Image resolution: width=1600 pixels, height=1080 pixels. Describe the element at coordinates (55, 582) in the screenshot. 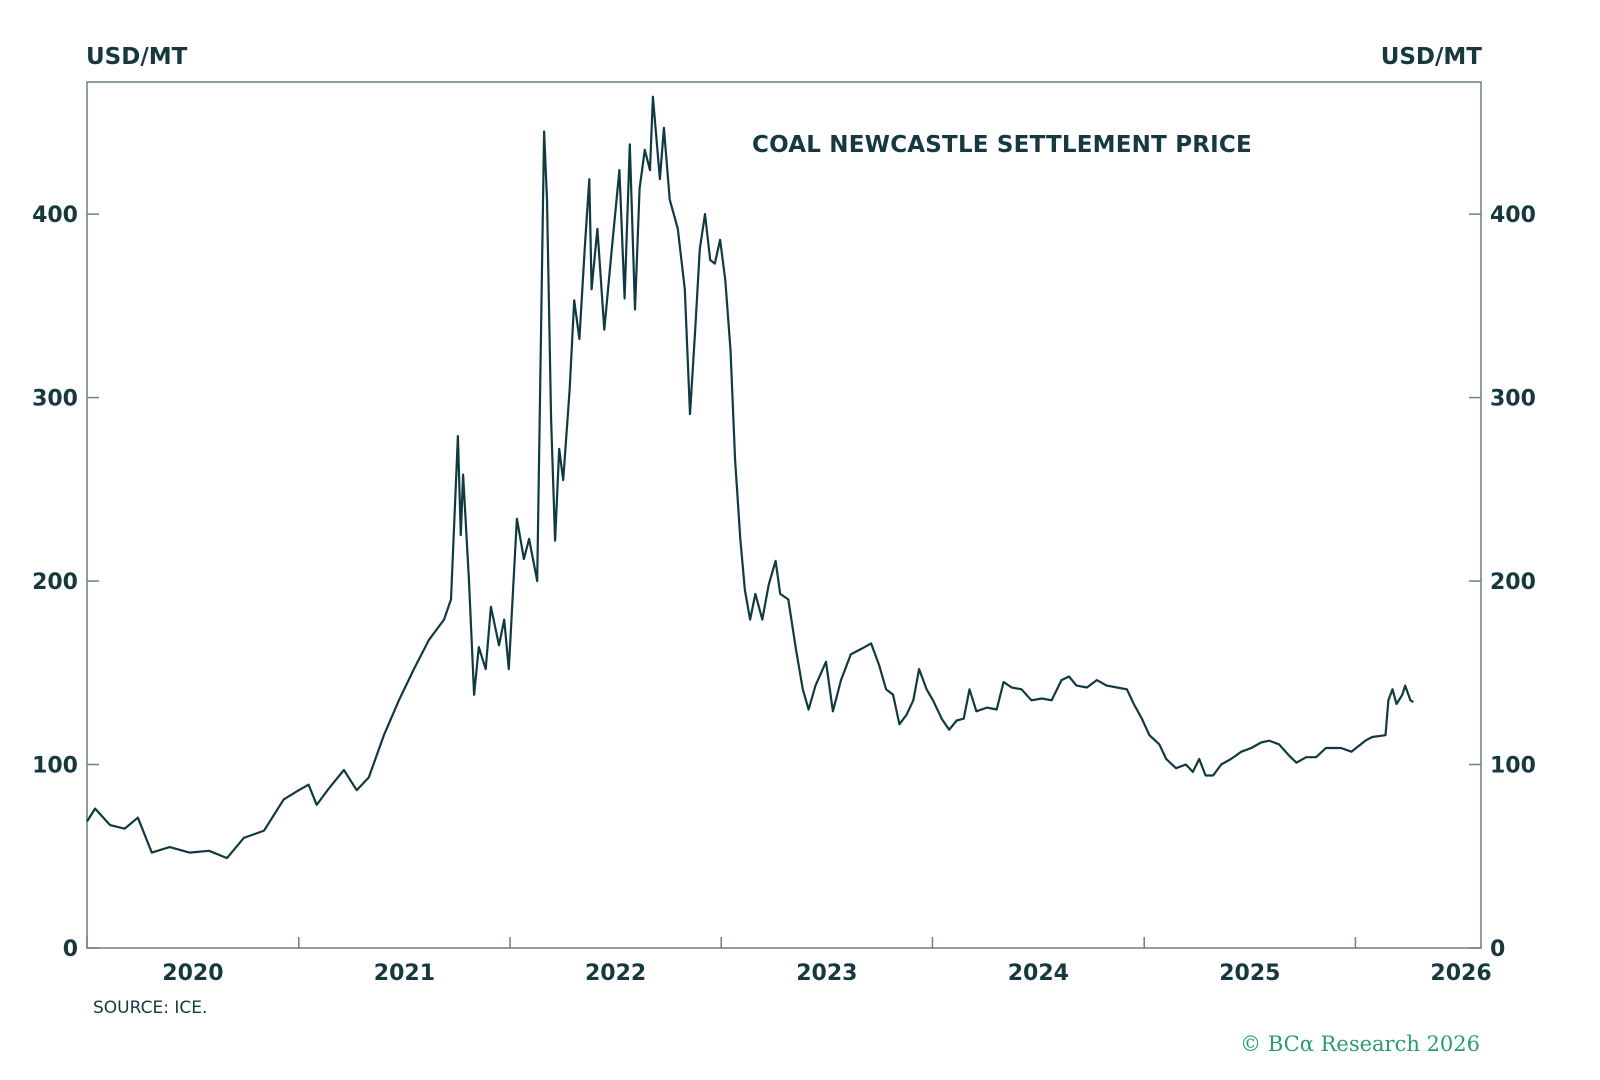

I see `y-tick-label-left: 200` at that location.